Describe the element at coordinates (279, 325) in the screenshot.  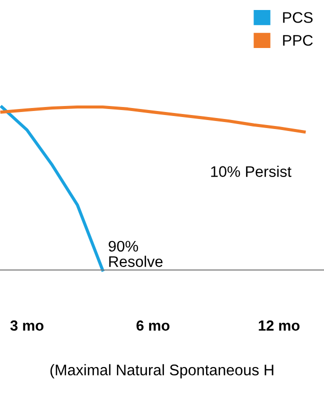
I see `x-tick-label: 12 mo` at that location.